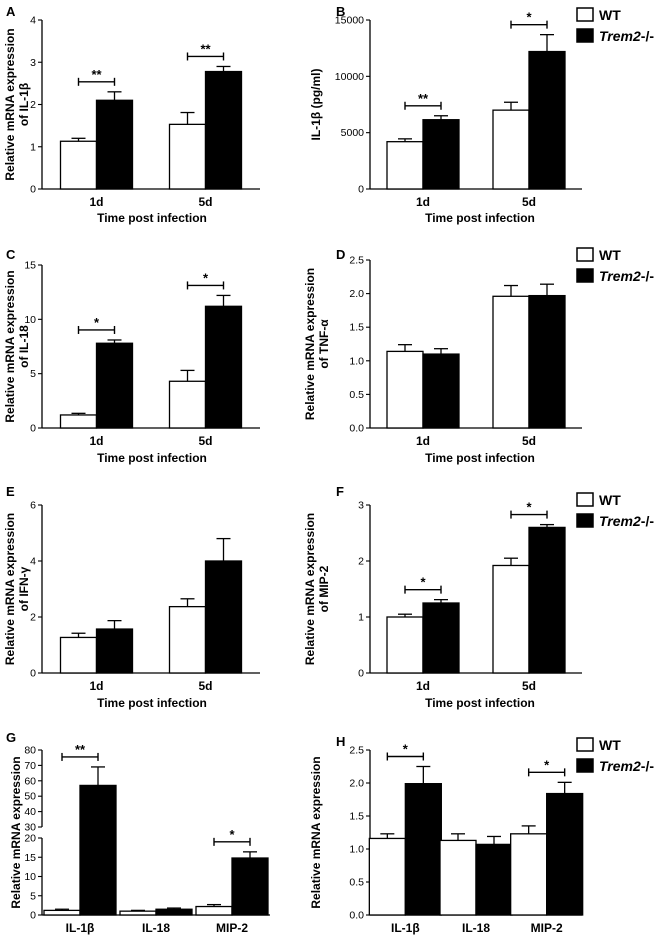  I want to click on y-axis-label-g: Relative mRNA expression, so click(16, 832).